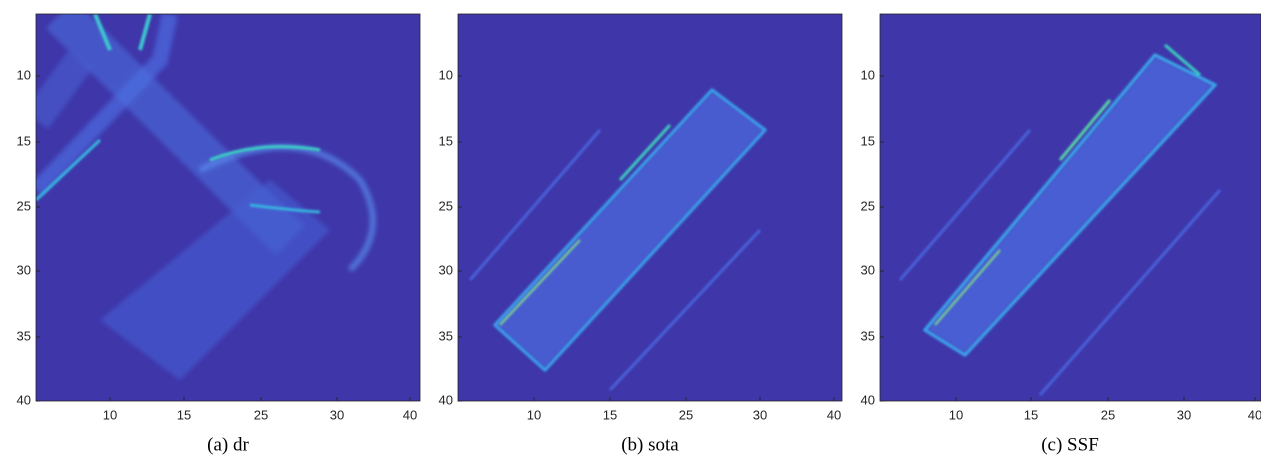  I want to click on caption: (a) dr, so click(228, 444).